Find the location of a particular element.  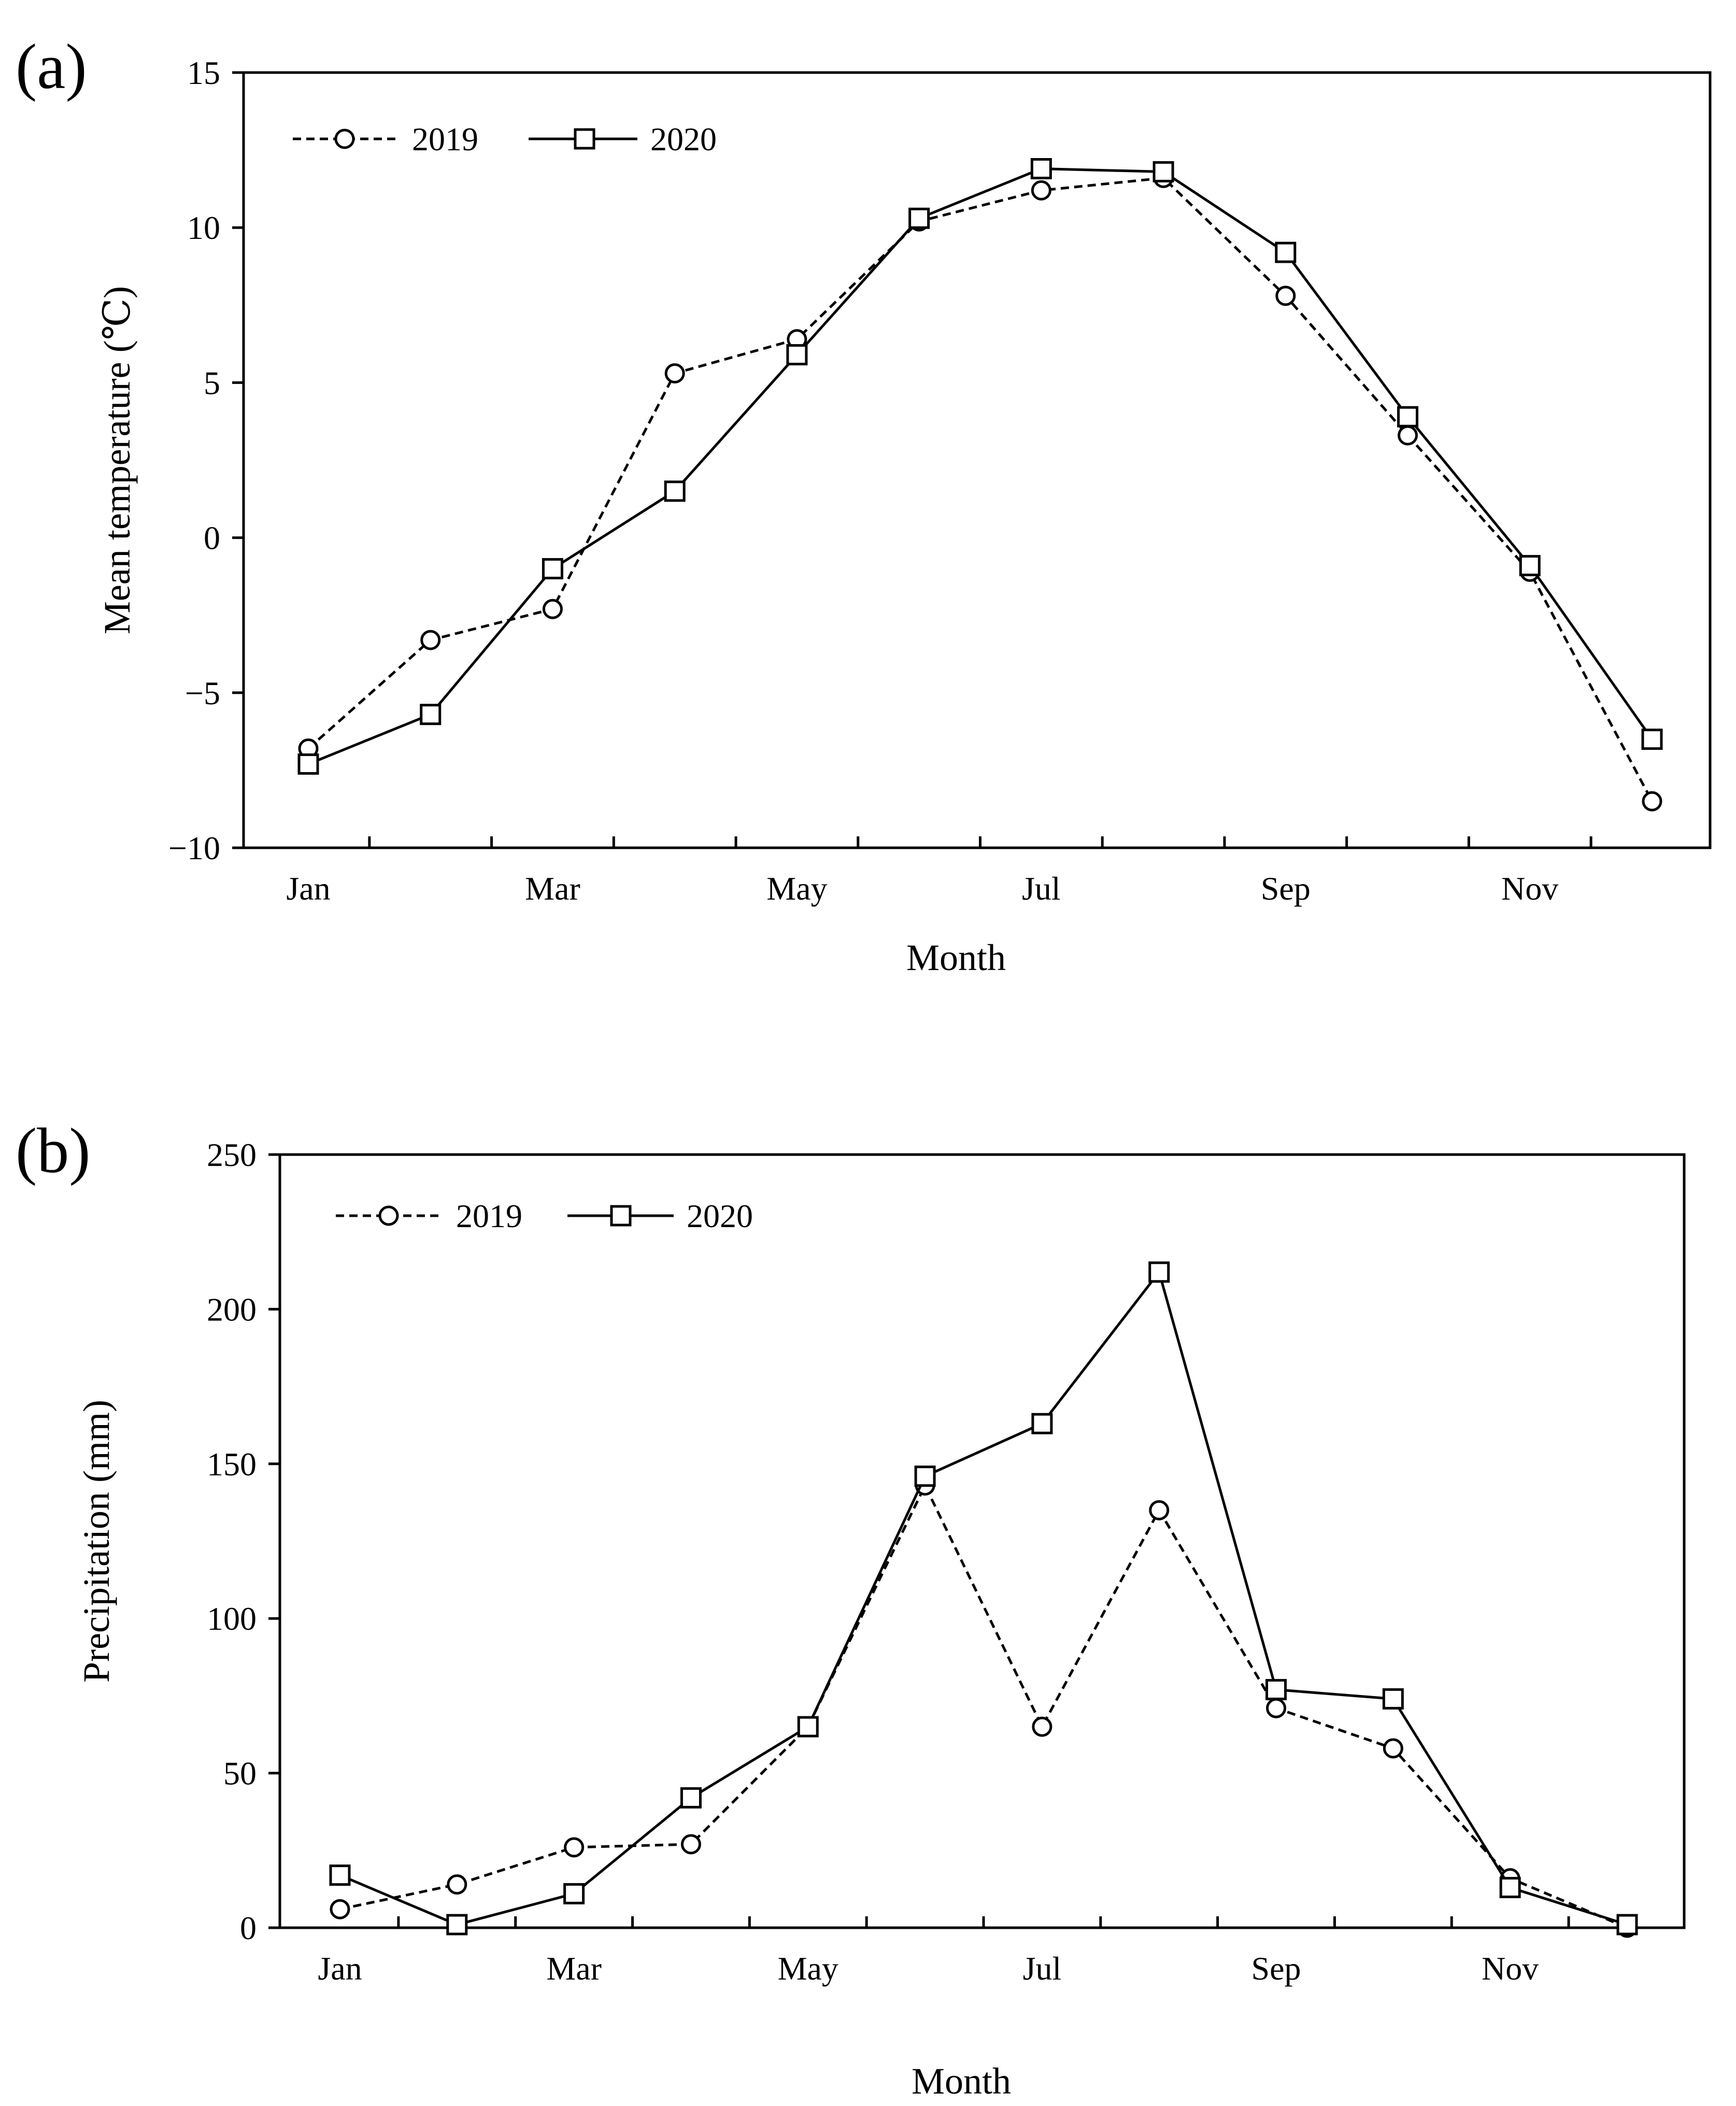

y-axis-title: Precipitation (mm) is located at coordinates (96, 1541).